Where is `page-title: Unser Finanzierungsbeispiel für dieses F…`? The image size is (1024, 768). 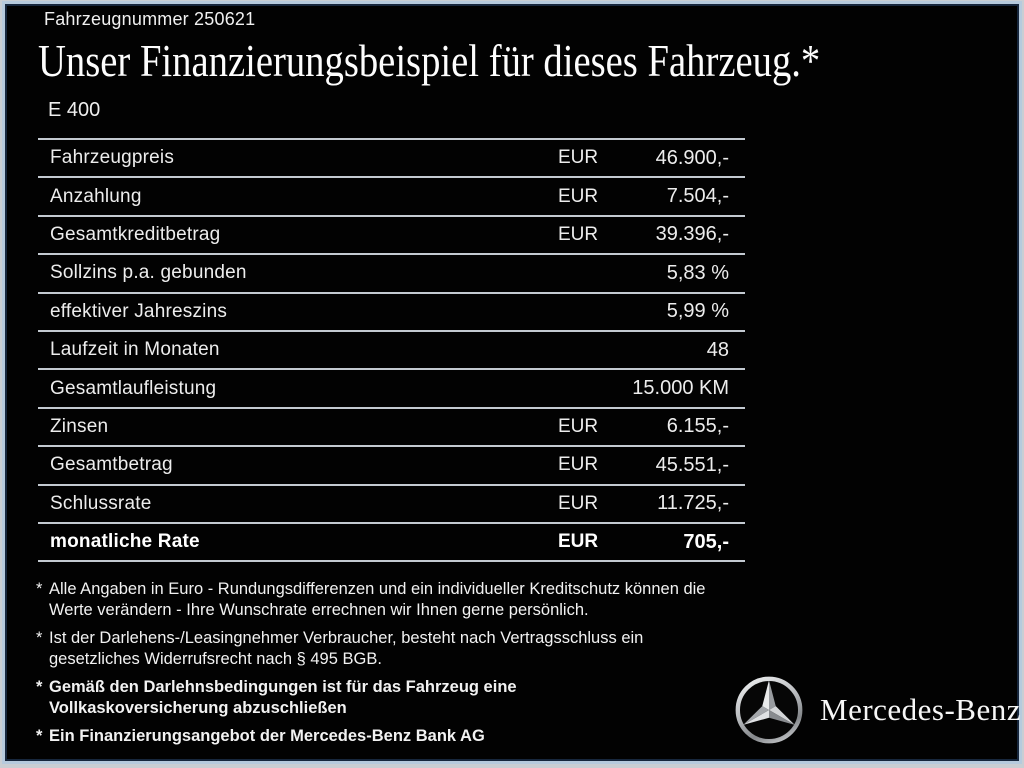
page-title: Unser Finanzierungsbeispiel für dieses F… is located at coordinates (429, 60).